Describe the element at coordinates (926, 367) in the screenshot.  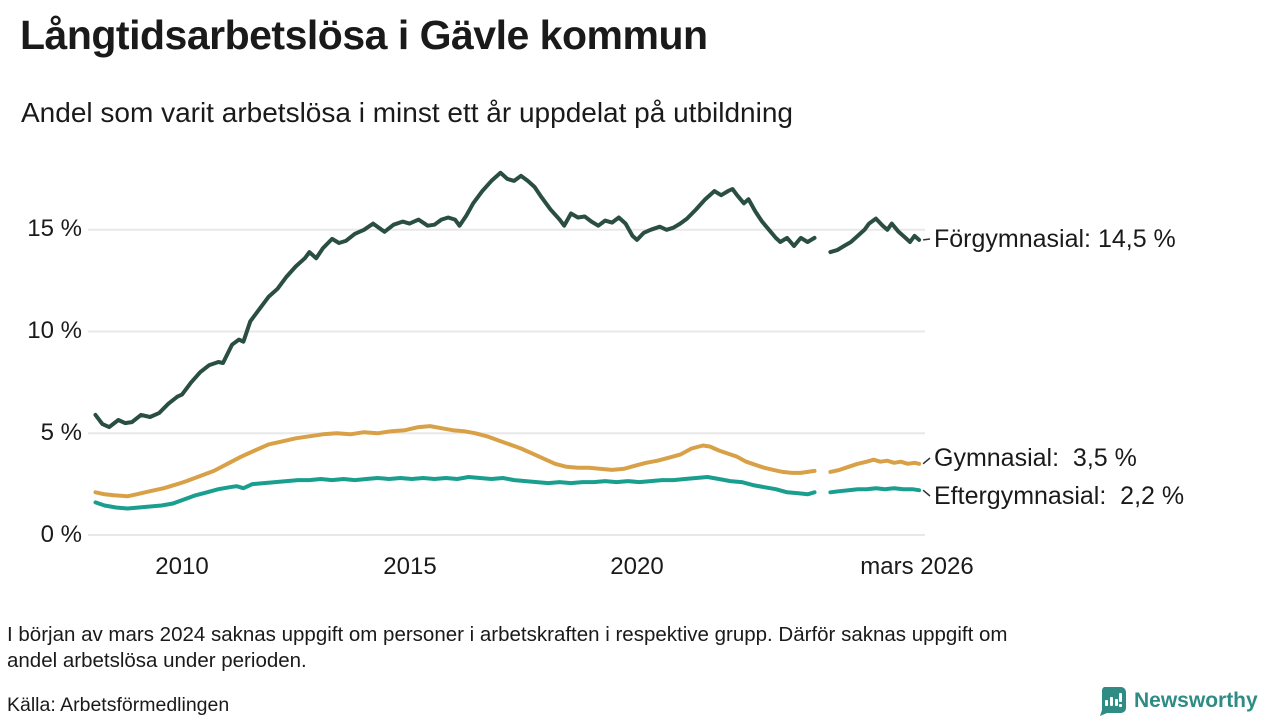
I see `annotation-connectors` at that location.